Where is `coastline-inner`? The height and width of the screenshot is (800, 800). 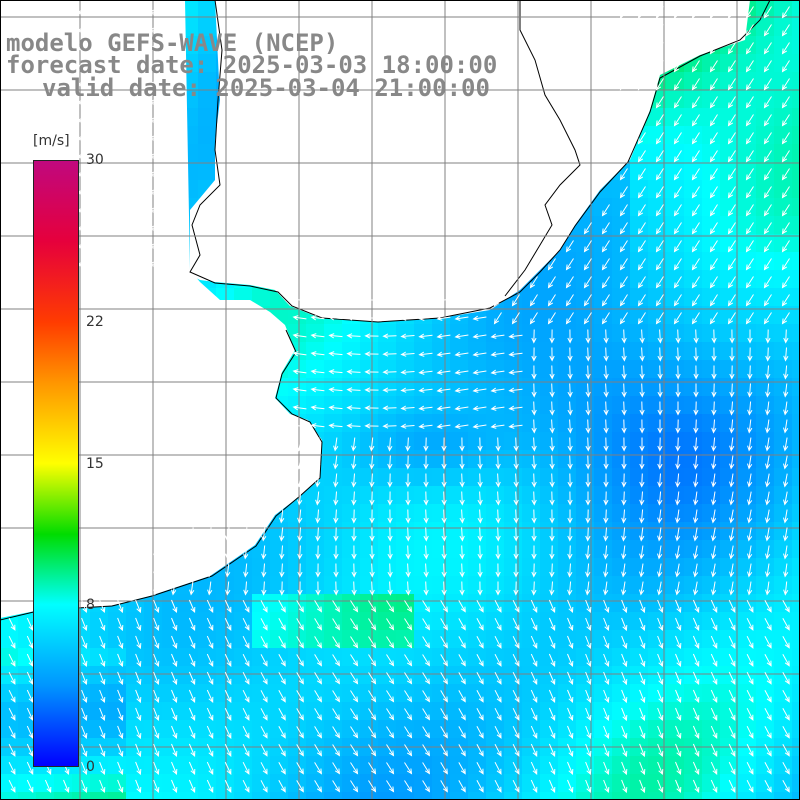 coastline-inner is located at coordinates (542, 148).